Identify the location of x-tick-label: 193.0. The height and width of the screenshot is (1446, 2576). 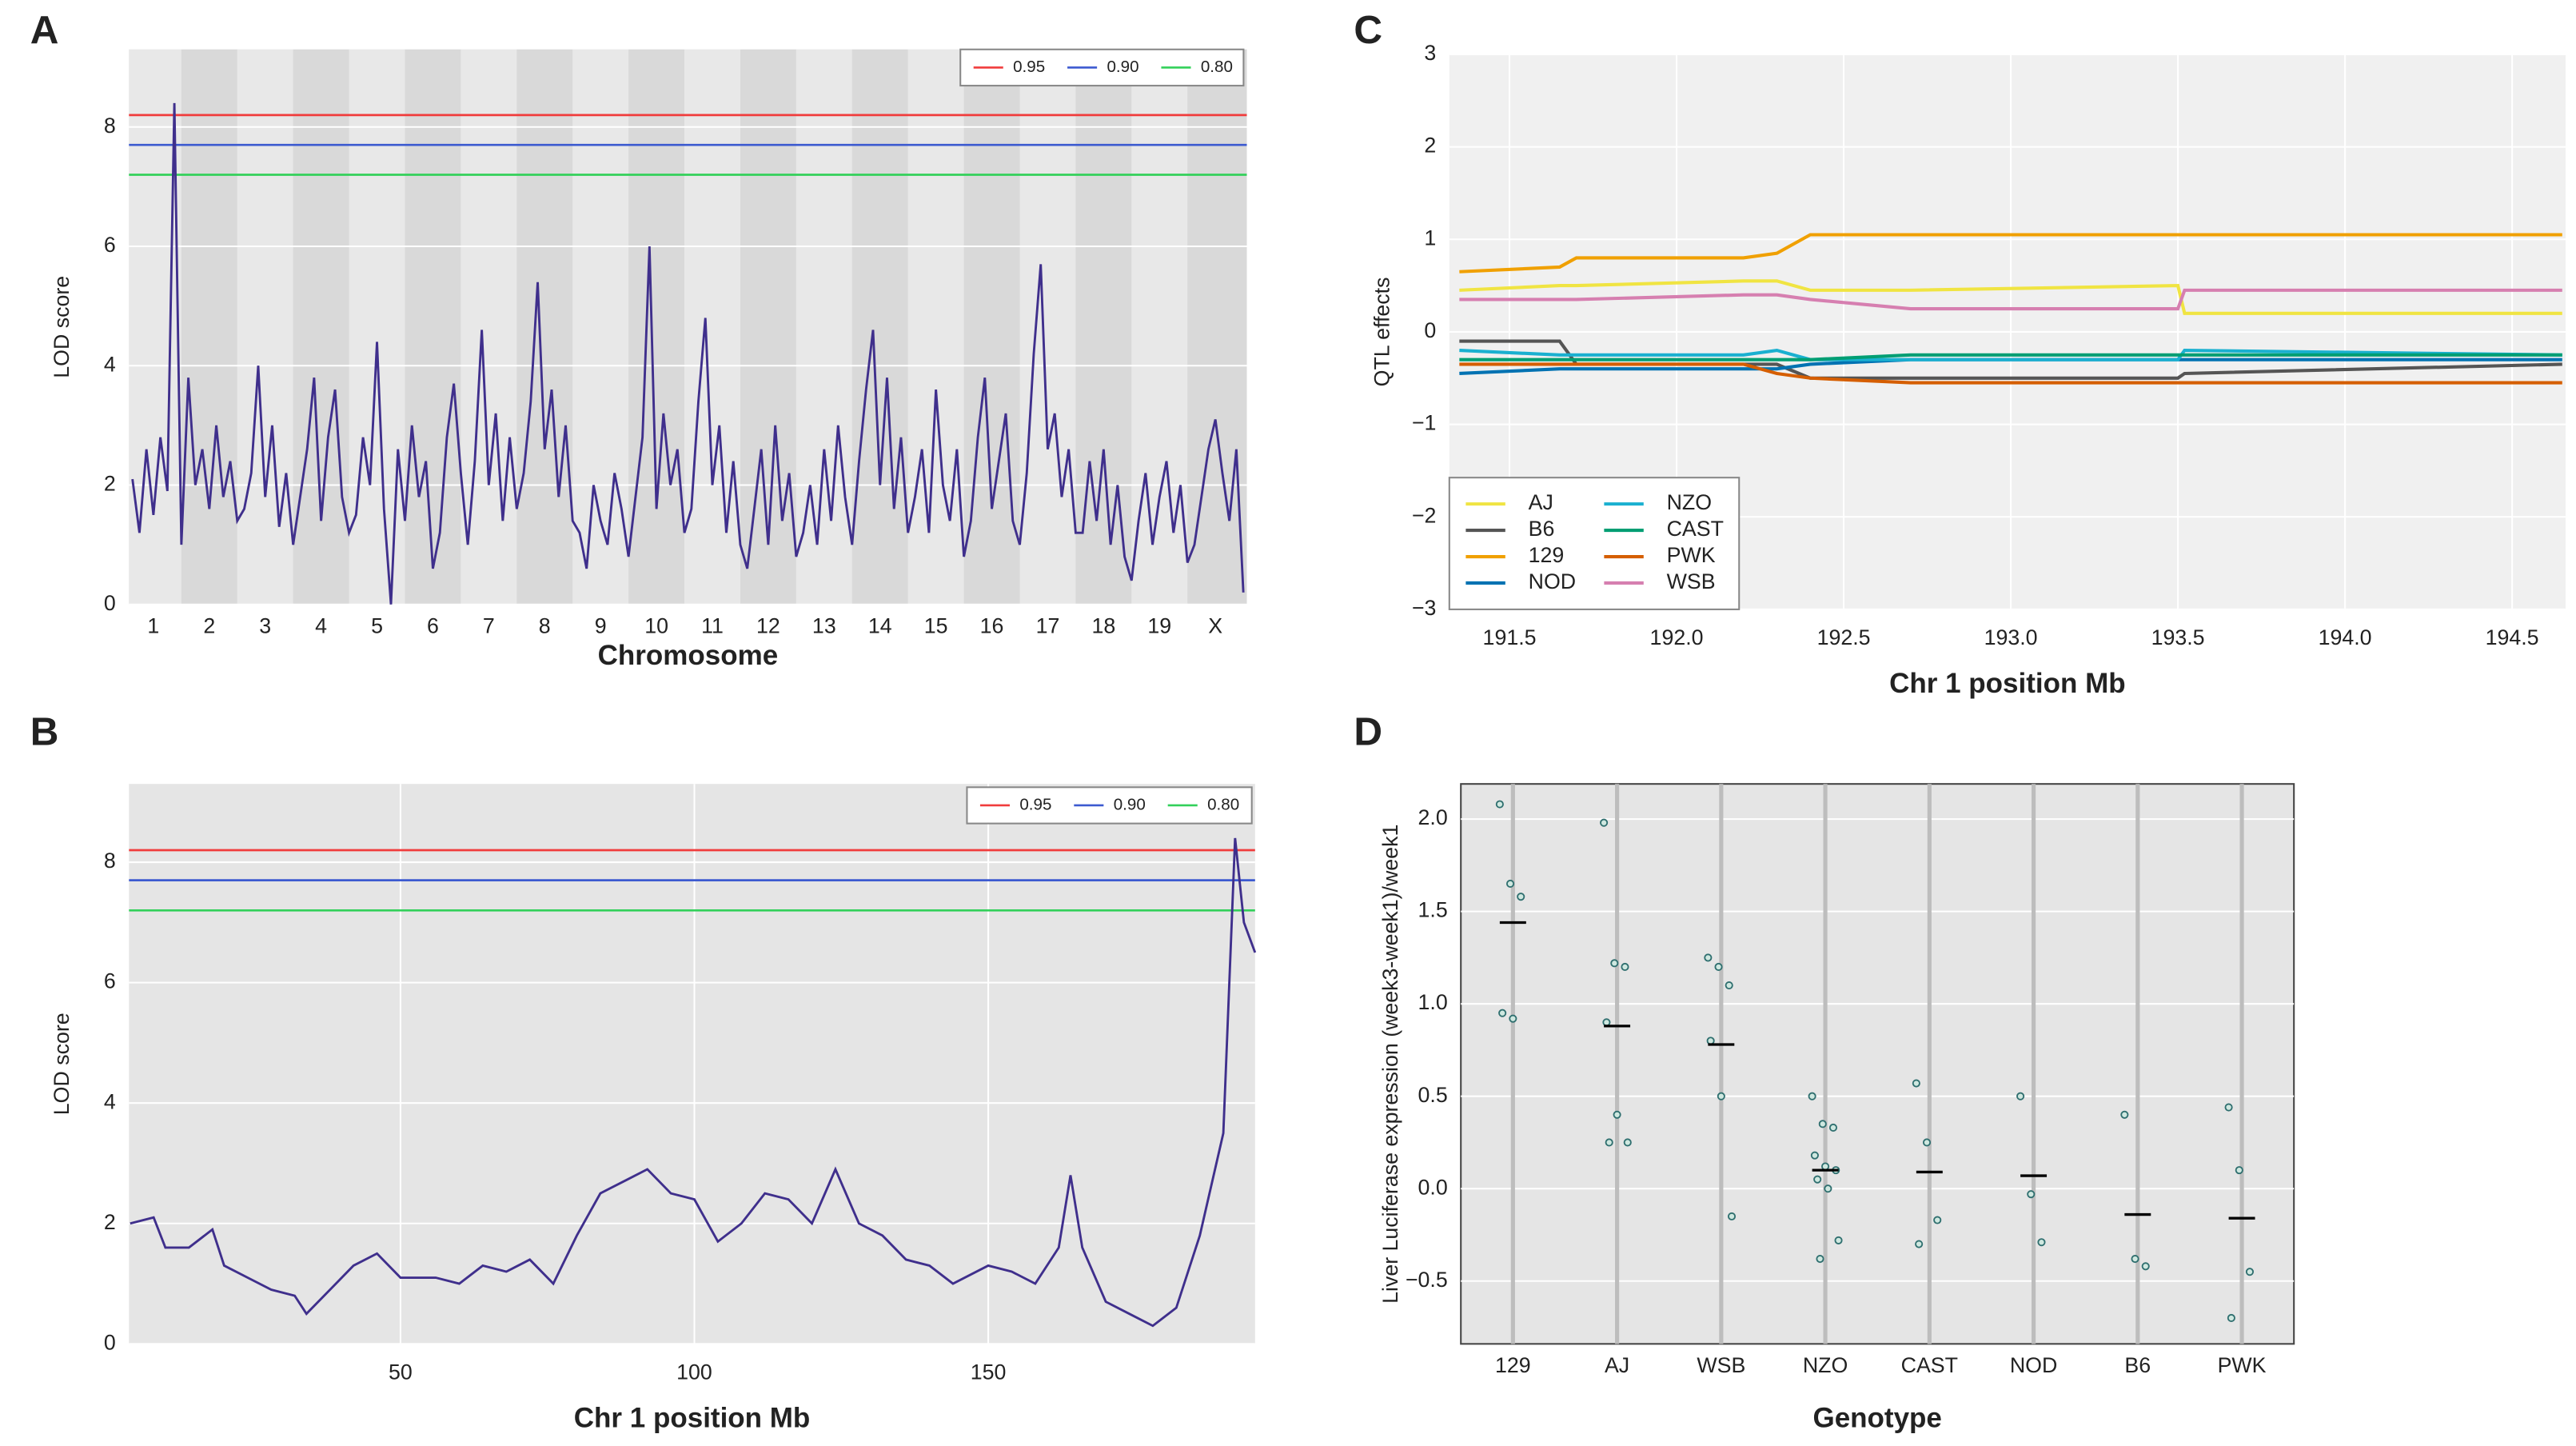
(2011, 637).